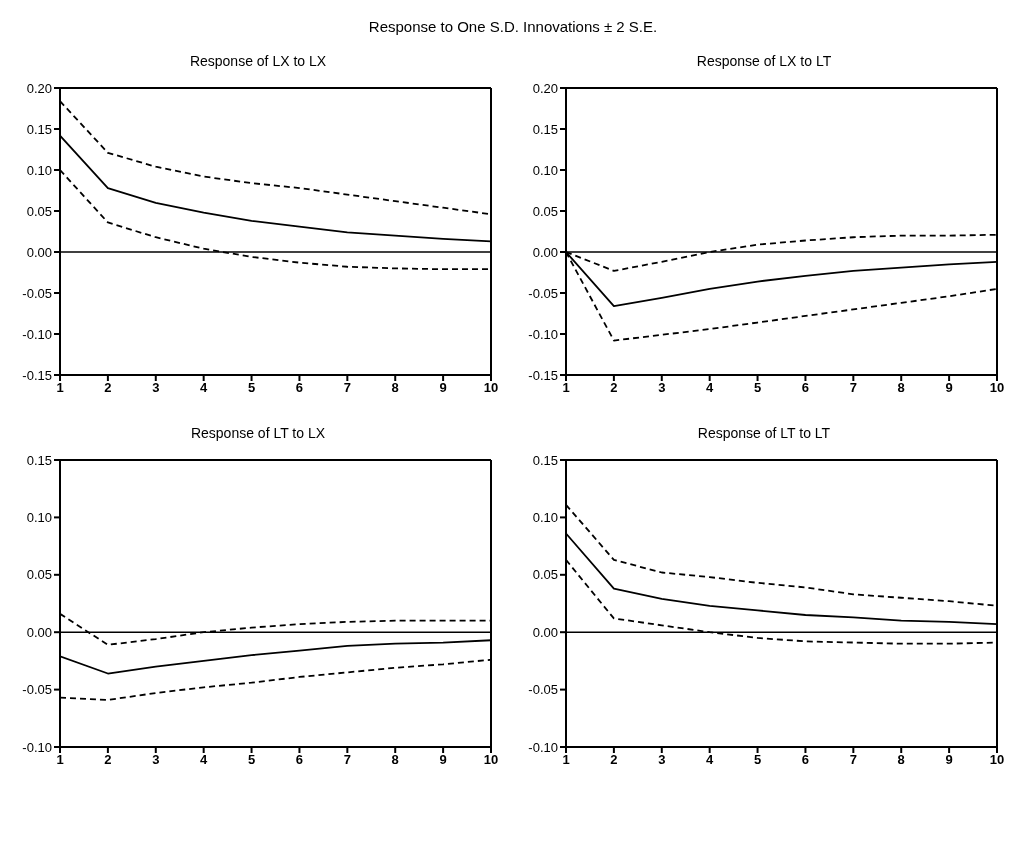 This screenshot has height=850, width=1026. I want to click on chart-title: Response of LX to LX, so click(258, 62).